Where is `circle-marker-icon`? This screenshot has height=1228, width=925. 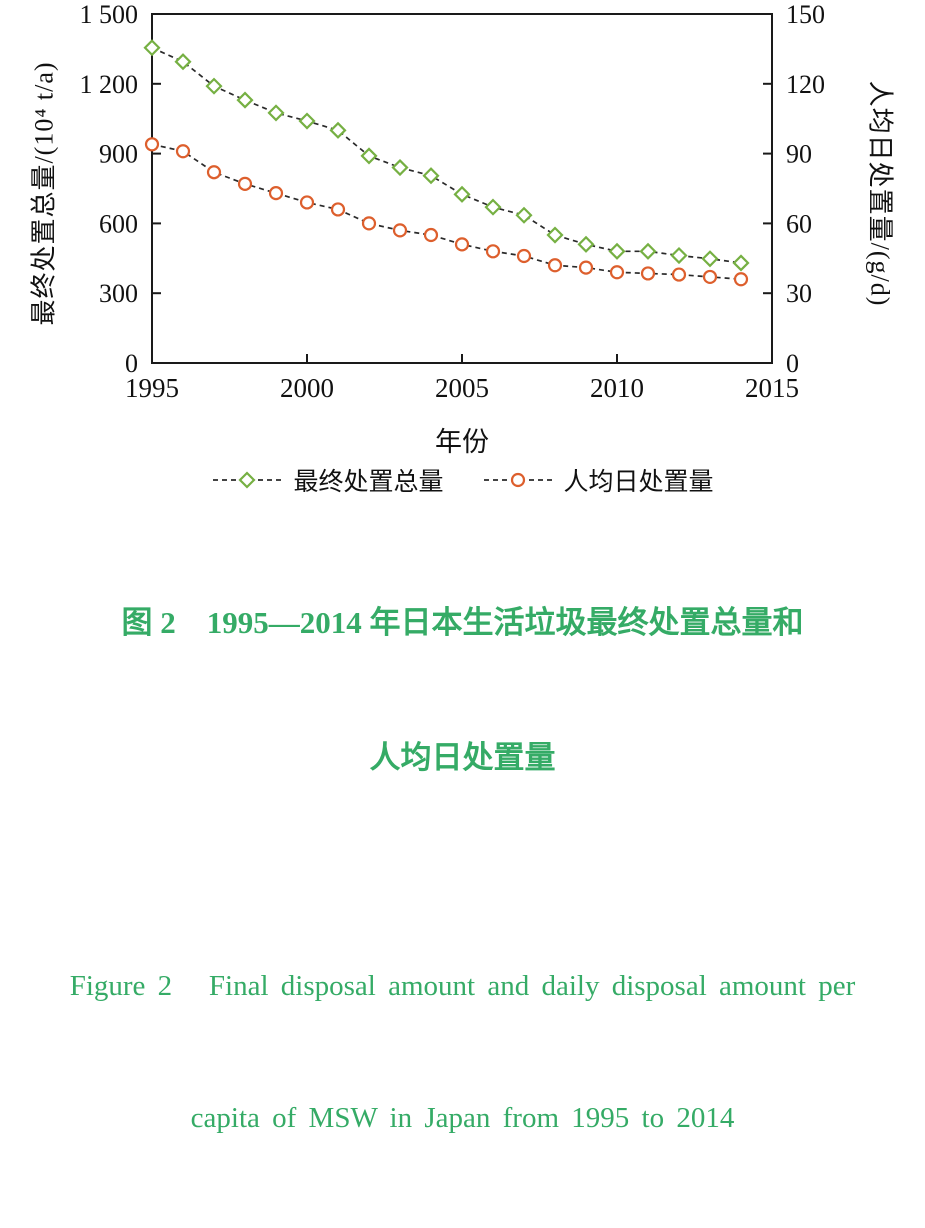 circle-marker-icon is located at coordinates (517, 480).